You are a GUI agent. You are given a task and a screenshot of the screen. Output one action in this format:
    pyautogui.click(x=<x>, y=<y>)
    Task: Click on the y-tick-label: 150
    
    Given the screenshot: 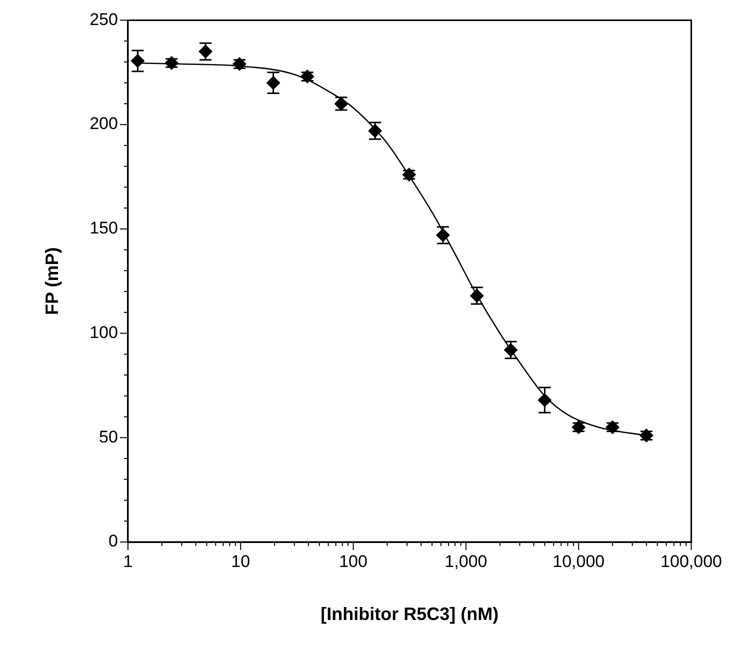 What is the action you would take?
    pyautogui.click(x=104, y=228)
    